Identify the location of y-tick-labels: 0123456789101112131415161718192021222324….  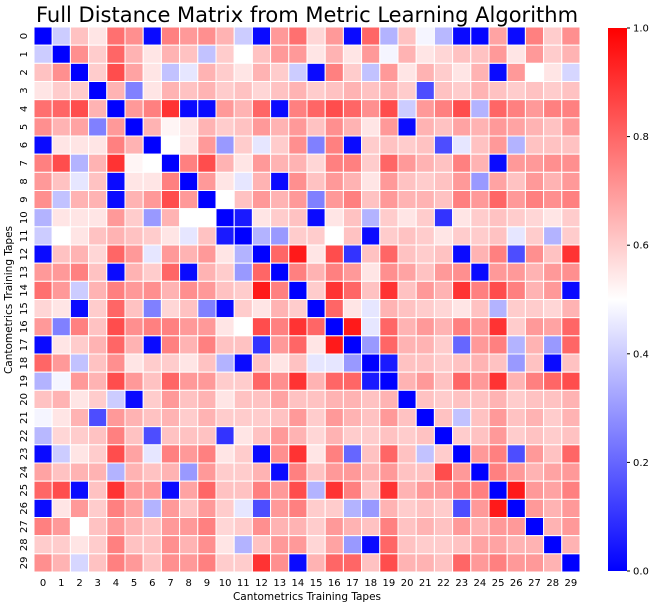
(24, 301).